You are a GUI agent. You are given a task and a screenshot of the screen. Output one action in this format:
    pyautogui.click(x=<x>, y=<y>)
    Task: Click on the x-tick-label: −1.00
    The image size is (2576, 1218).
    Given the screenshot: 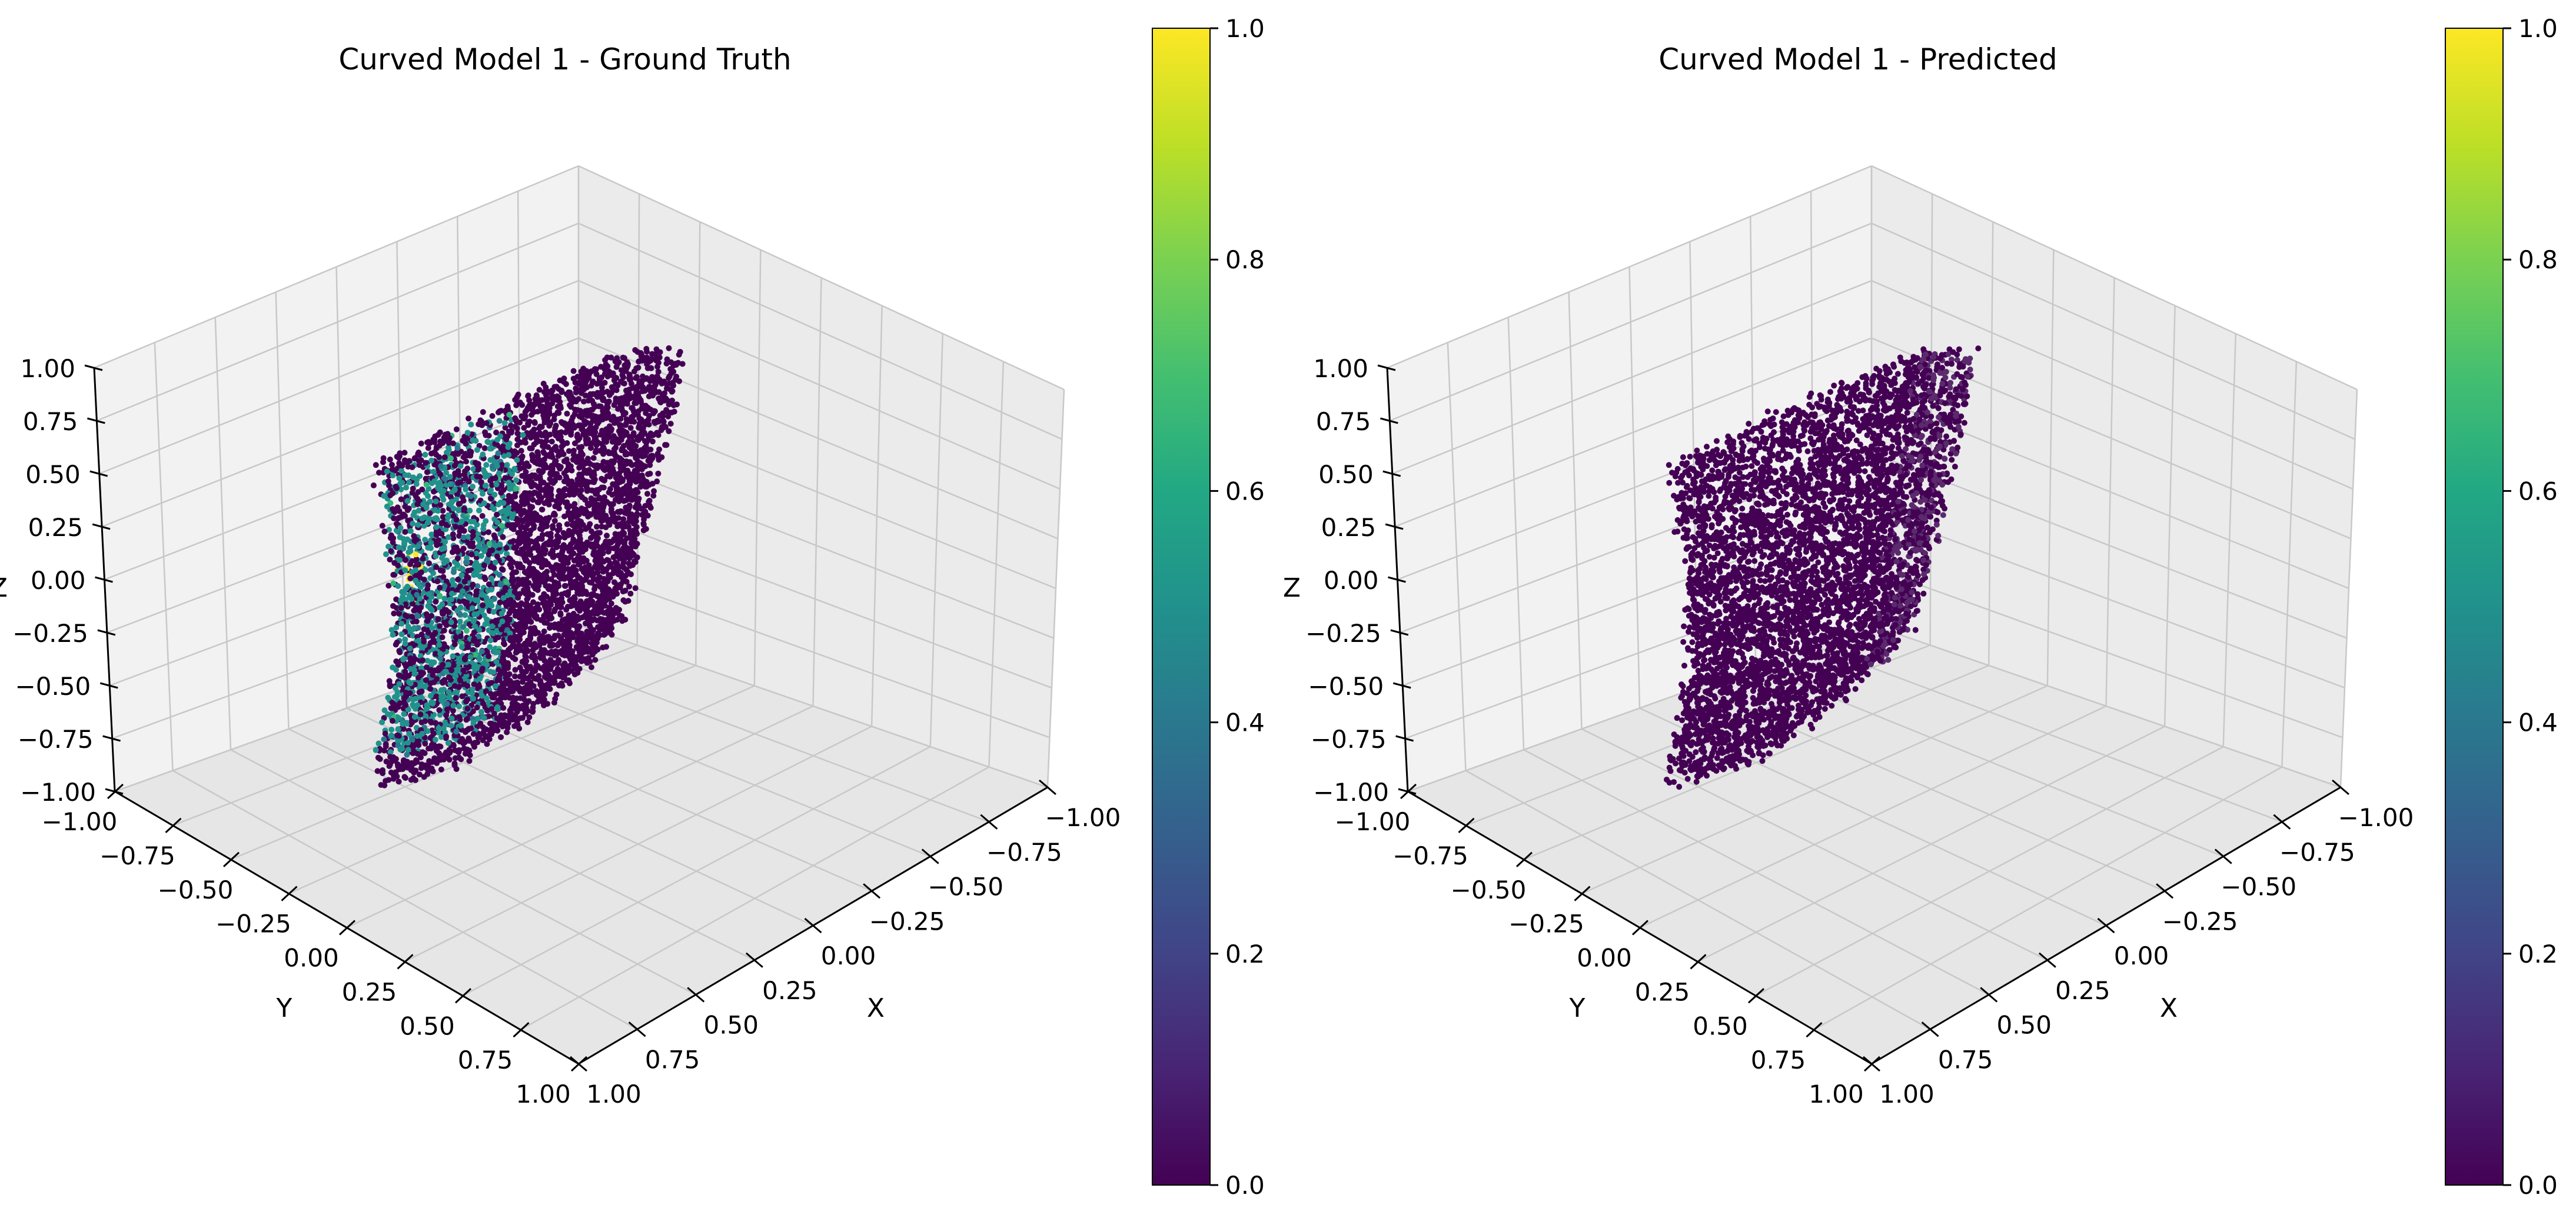 What is the action you would take?
    pyautogui.click(x=1083, y=817)
    